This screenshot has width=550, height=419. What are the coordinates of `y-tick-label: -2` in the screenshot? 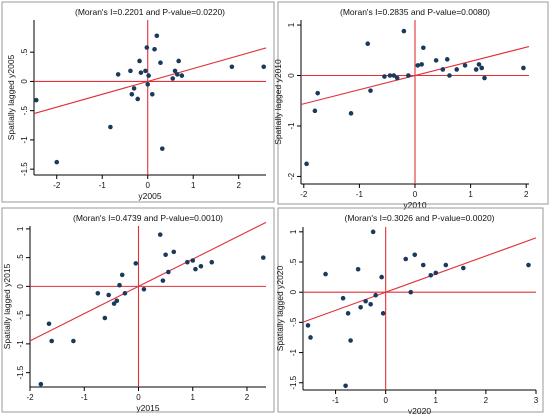 It's located at (291, 176).